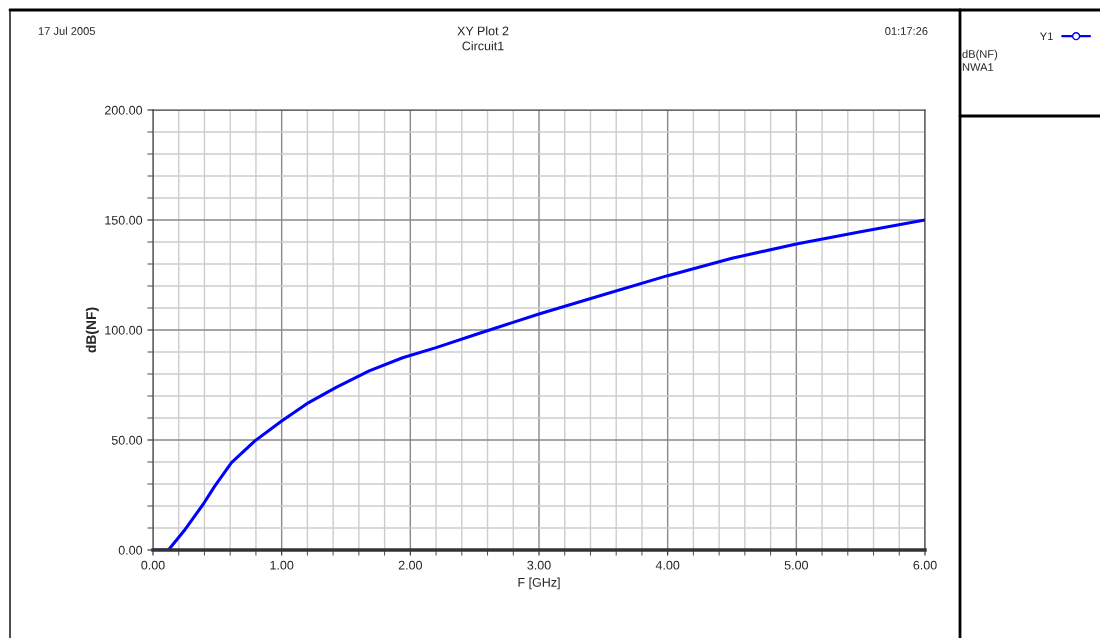 Image resolution: width=1100 pixels, height=638 pixels. I want to click on chart-subtitle: Circuit1, so click(483, 46).